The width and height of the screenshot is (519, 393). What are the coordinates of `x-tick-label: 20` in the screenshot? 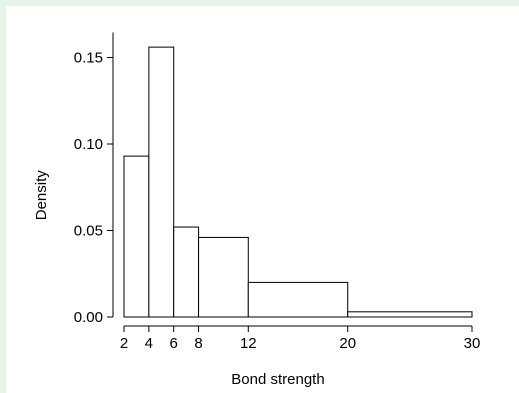 It's located at (347, 343).